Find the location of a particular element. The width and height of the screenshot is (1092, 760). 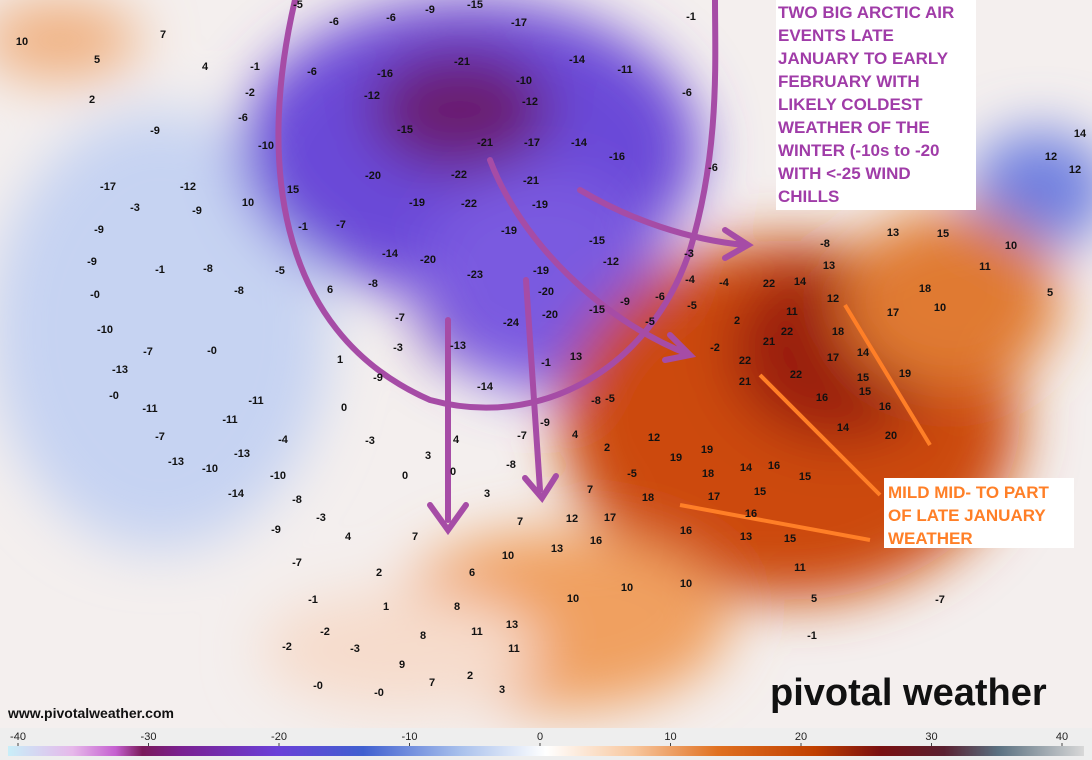

colorbar-tick-label: -40 is located at coordinates (18, 737).